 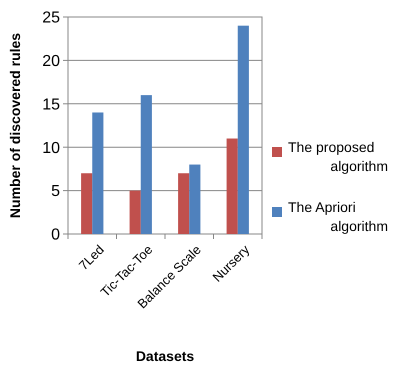 What do you see at coordinates (165, 356) in the screenshot?
I see `x-axis-title: Datasets` at bounding box center [165, 356].